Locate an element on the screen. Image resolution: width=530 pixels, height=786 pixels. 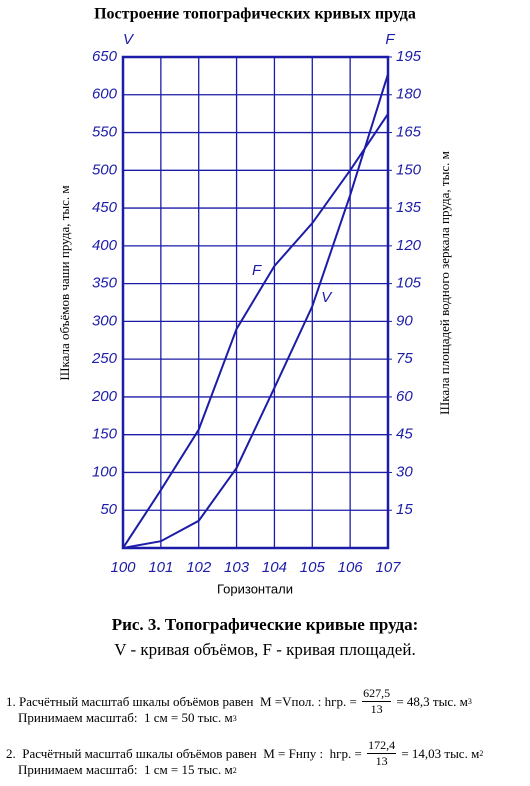
curve-label: F is located at coordinates (257, 270).